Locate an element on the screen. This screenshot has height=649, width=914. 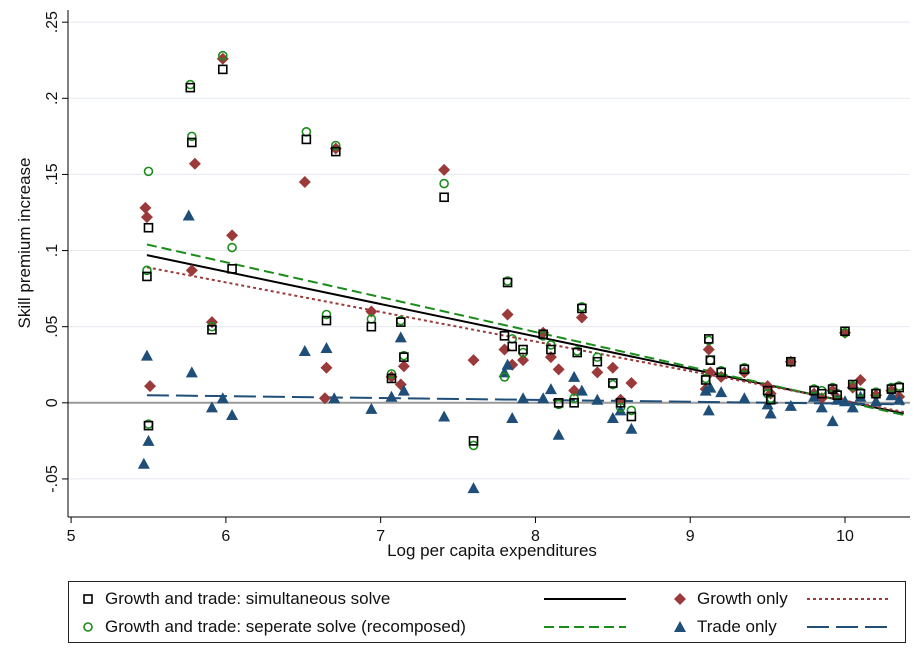
x-tick-label: 5 is located at coordinates (71, 536).